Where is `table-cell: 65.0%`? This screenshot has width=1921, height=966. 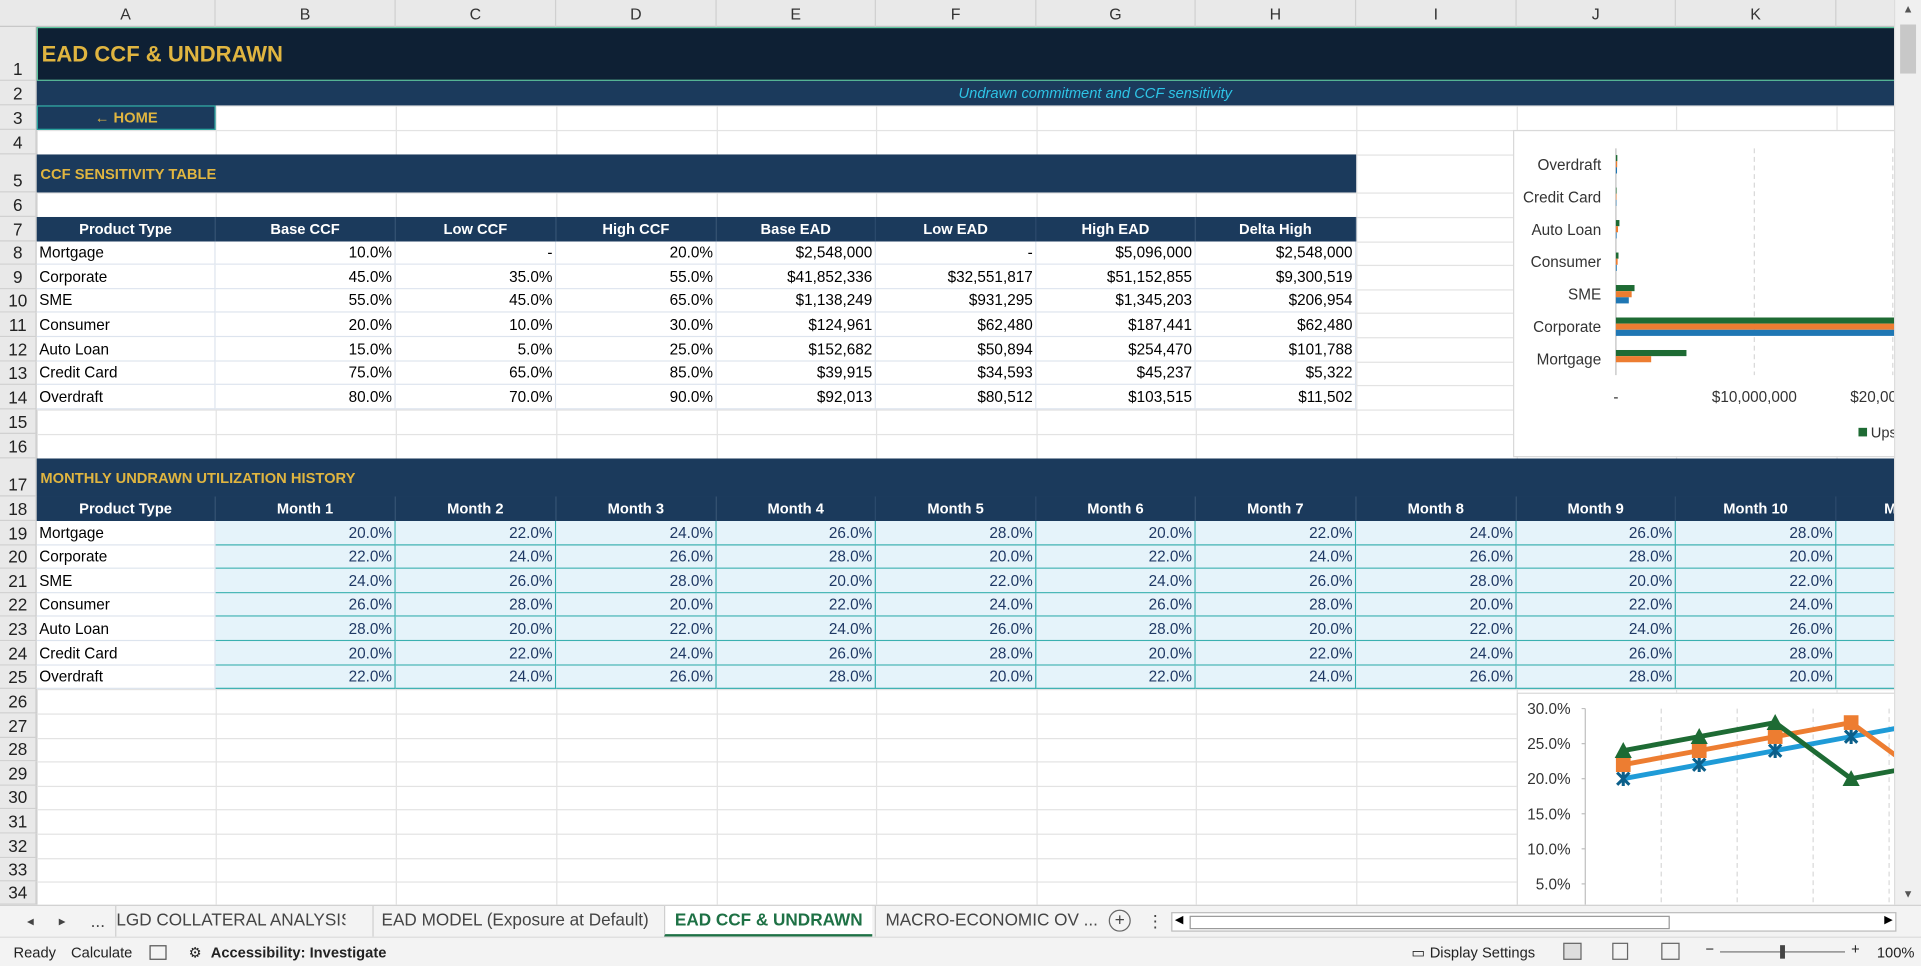 table-cell: 65.0% is located at coordinates (636, 301).